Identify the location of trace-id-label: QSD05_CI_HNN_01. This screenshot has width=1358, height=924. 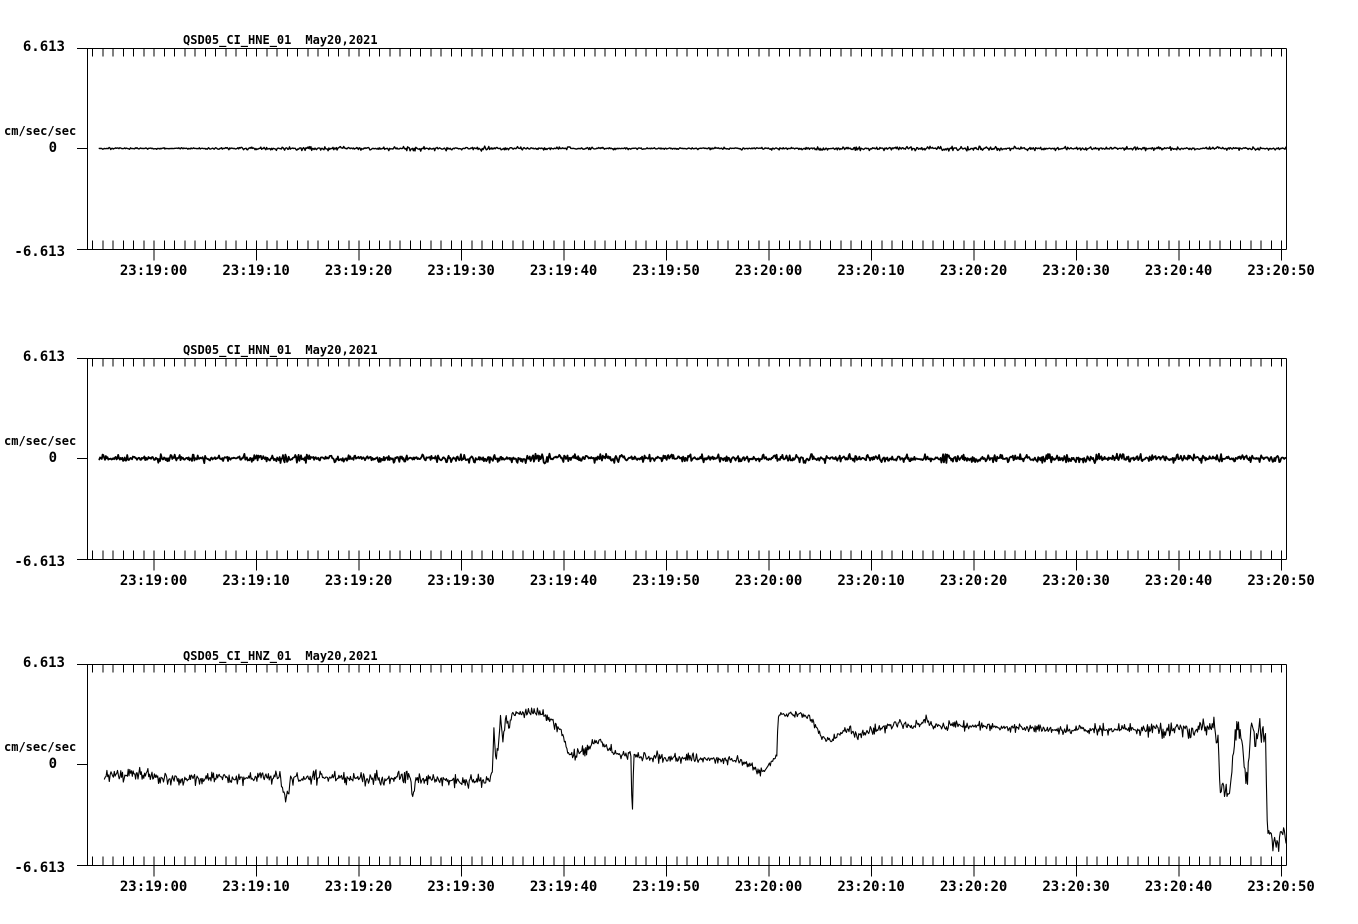
(237, 350).